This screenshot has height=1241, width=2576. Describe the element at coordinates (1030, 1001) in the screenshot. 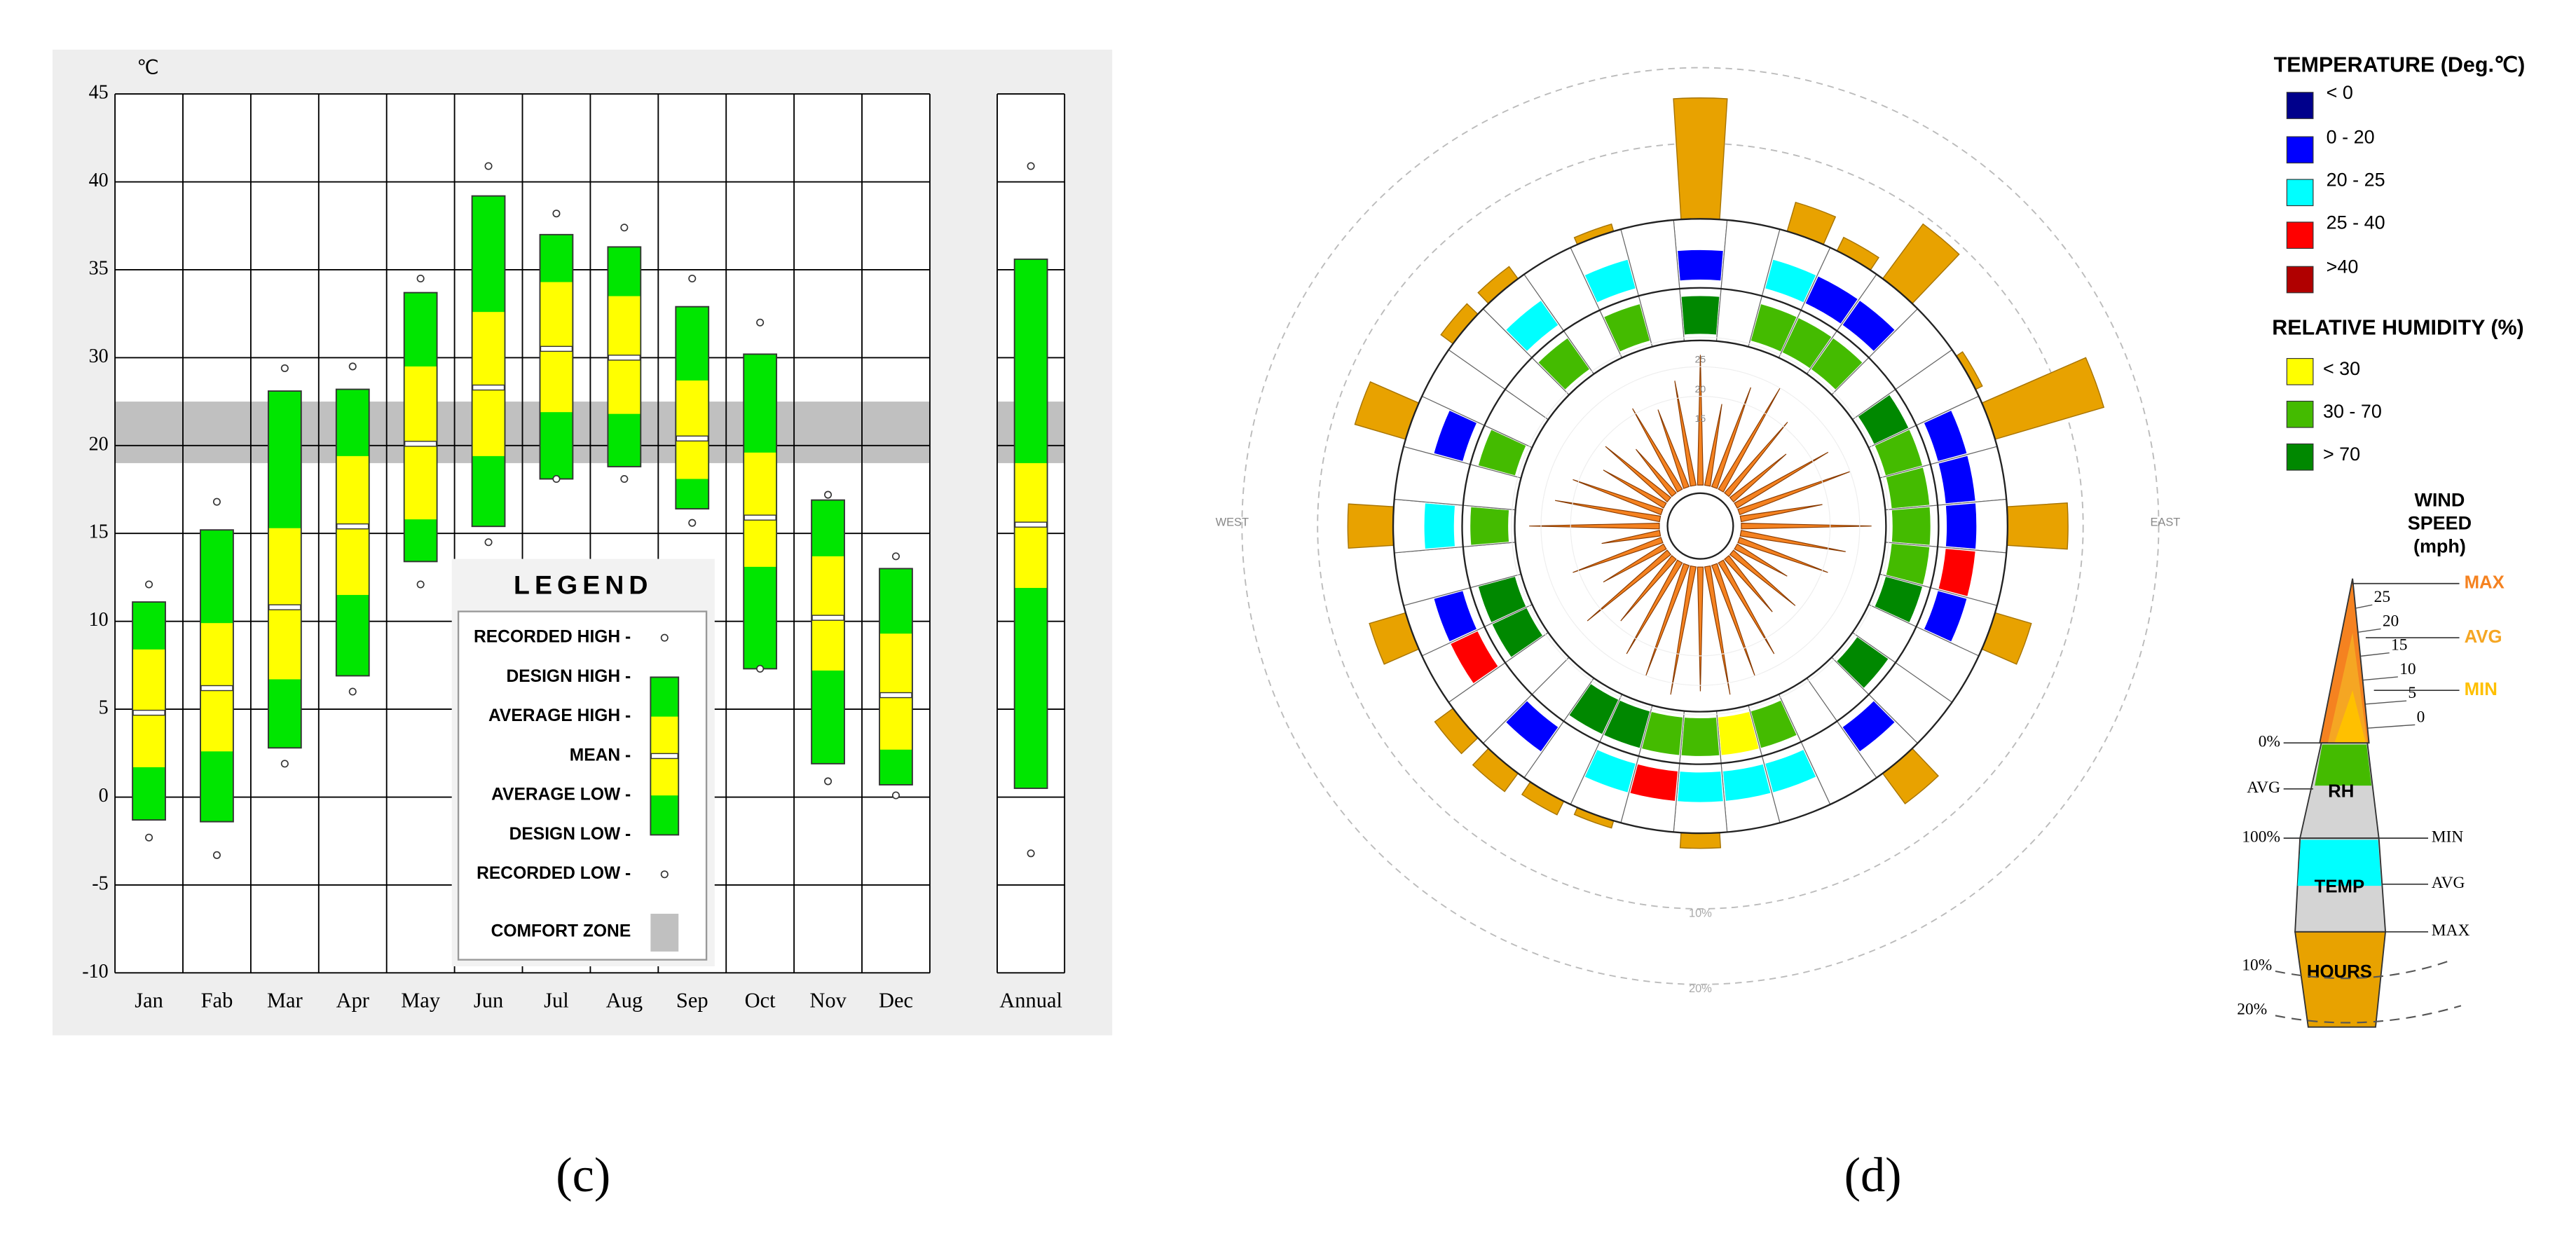

I see `x-tick-label: Annual` at that location.